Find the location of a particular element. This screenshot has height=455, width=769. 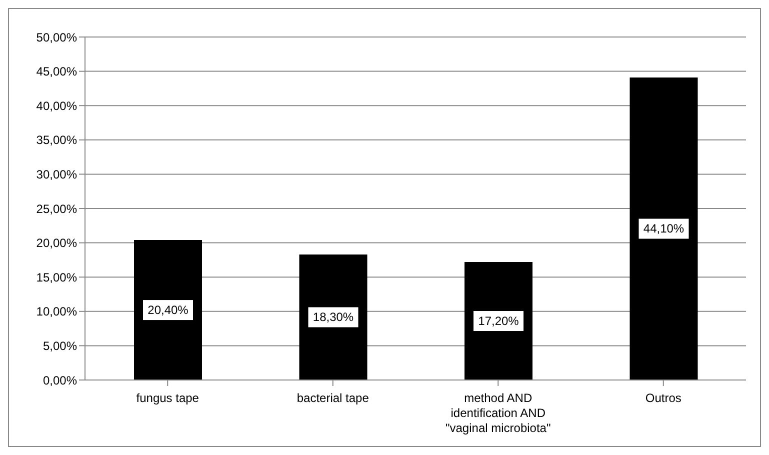

data-label: 18,30% is located at coordinates (333, 317).